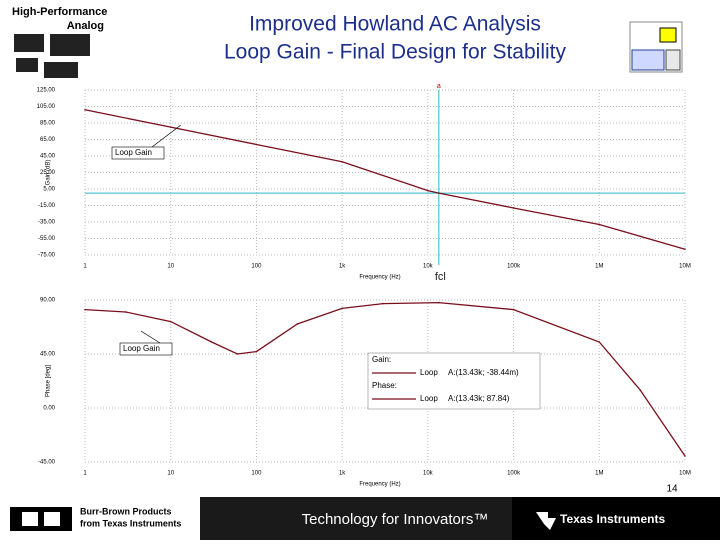 The image size is (720, 545). Describe the element at coordinates (47, 206) in the screenshot. I see `y-tick-label: -15.00` at that location.